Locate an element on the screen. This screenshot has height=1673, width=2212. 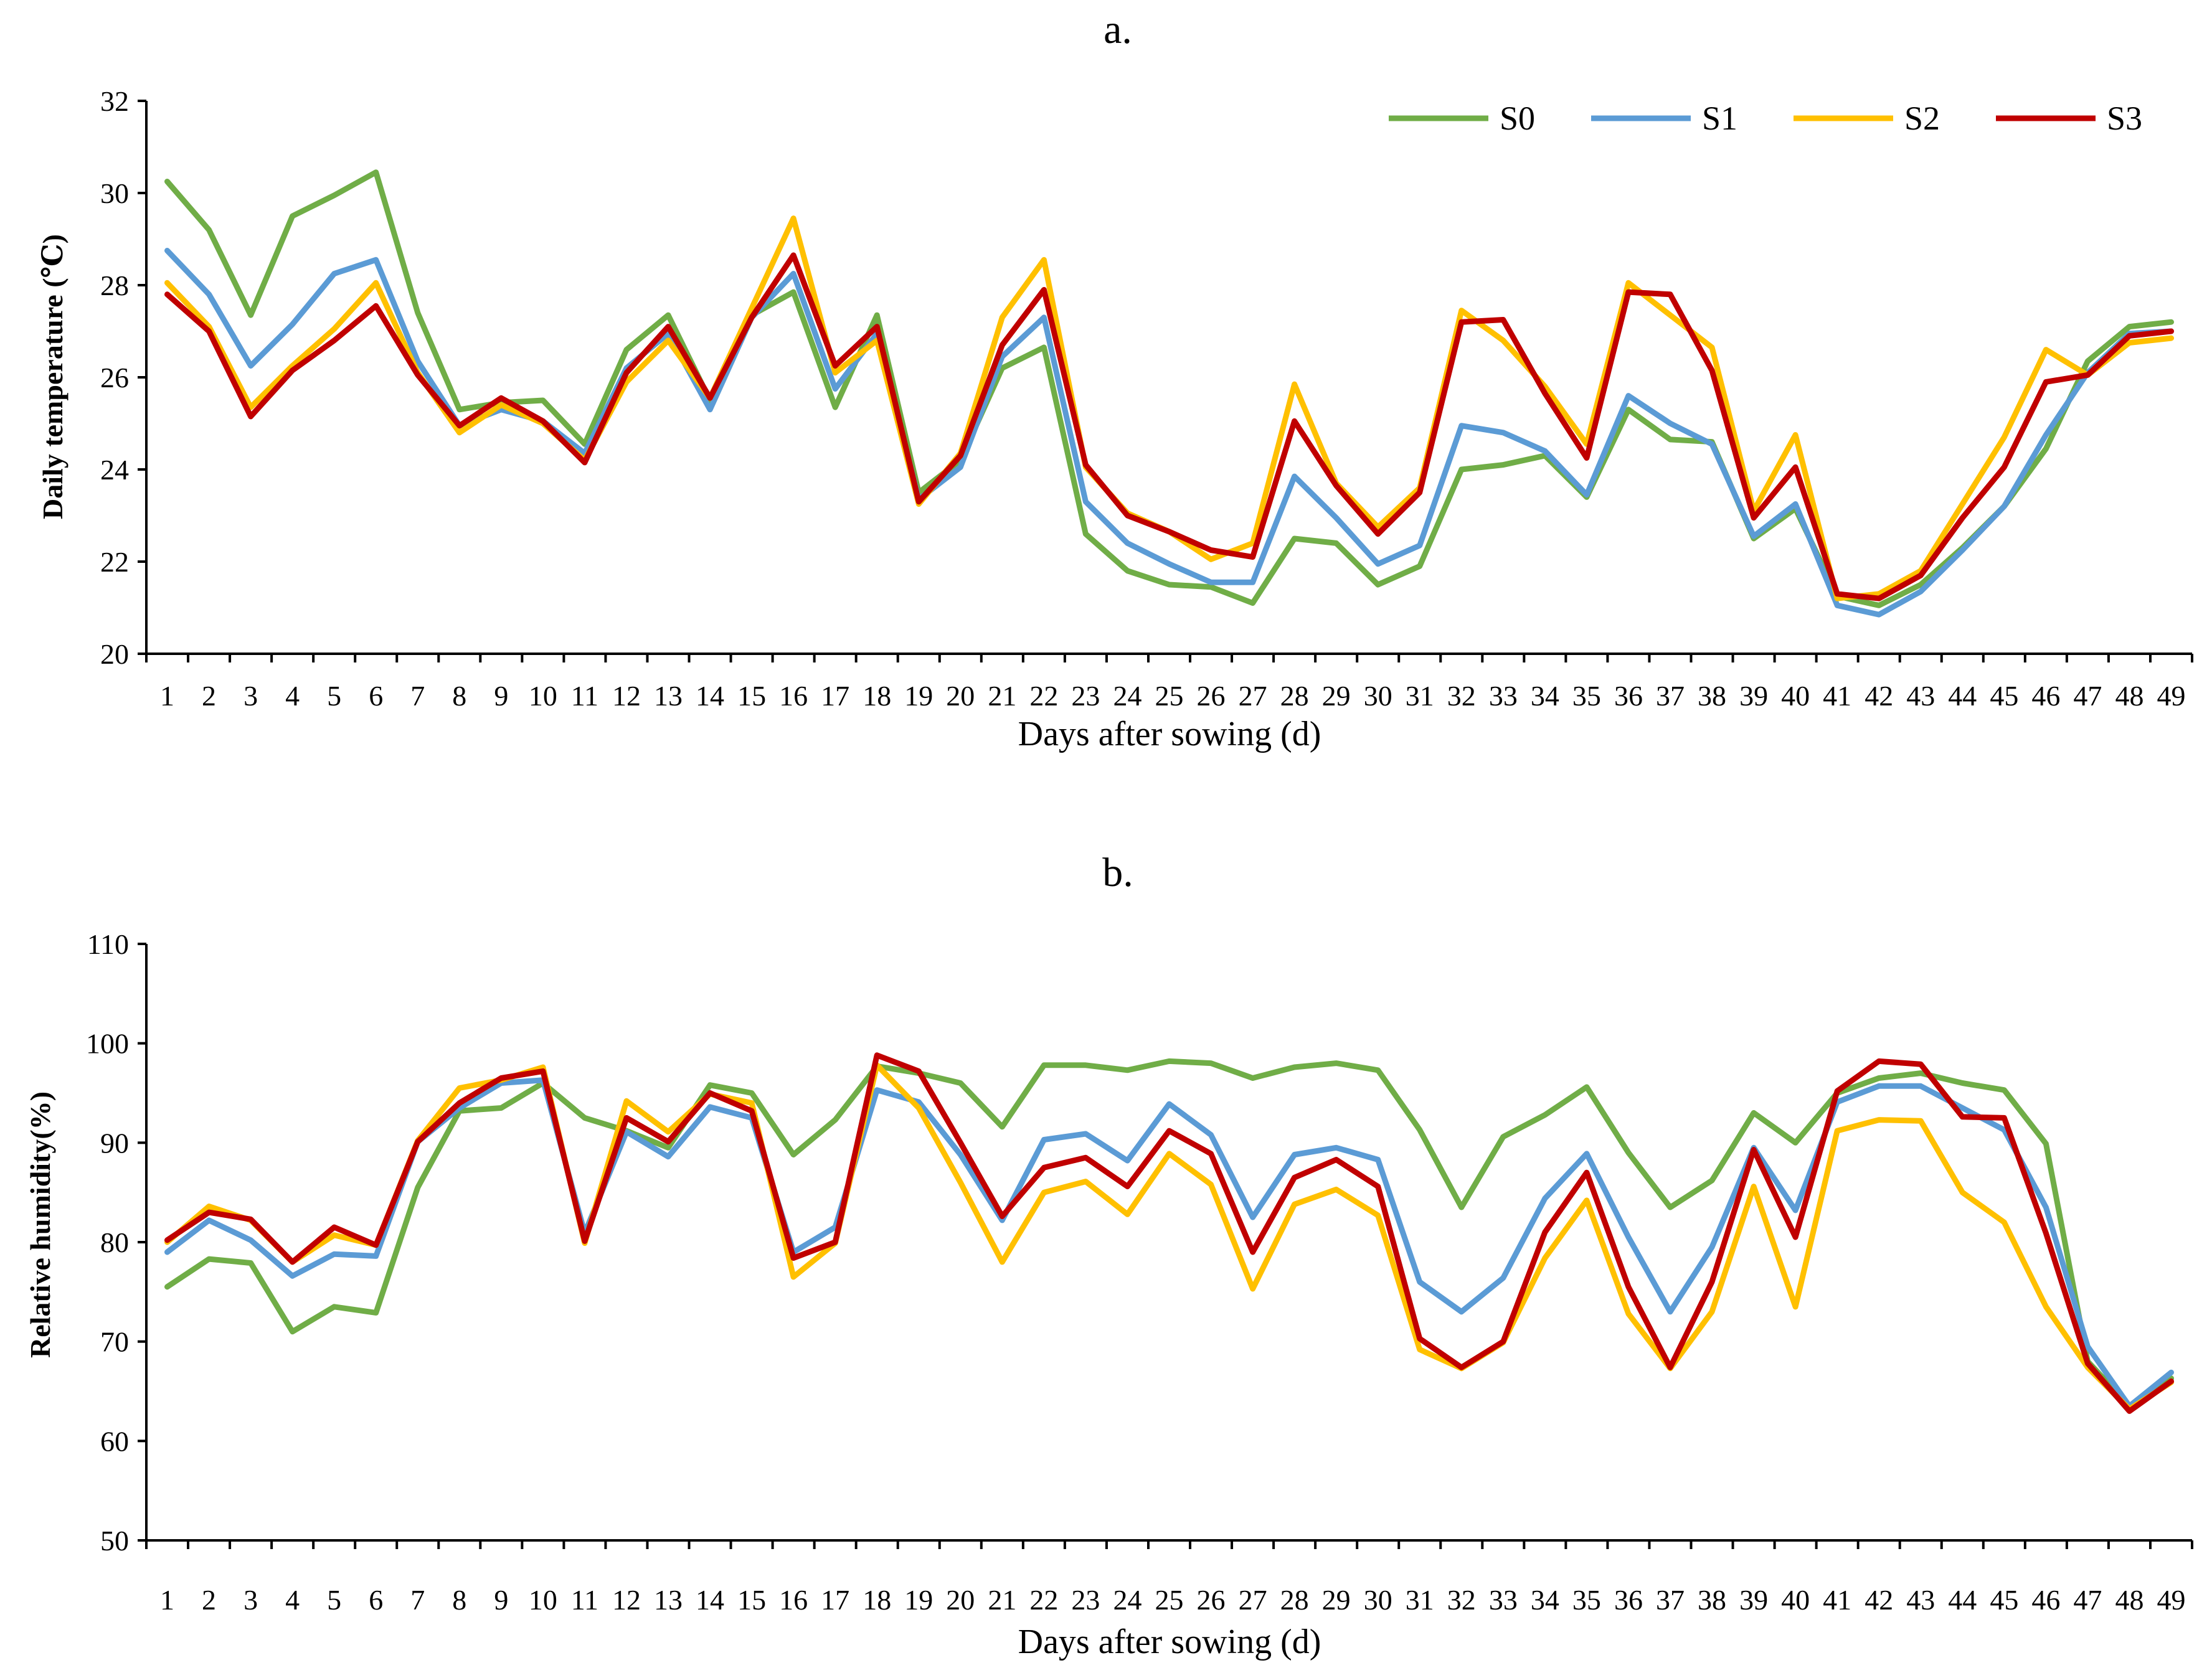
panel-b-x-tick-label: 15 is located at coordinates (751, 1600).